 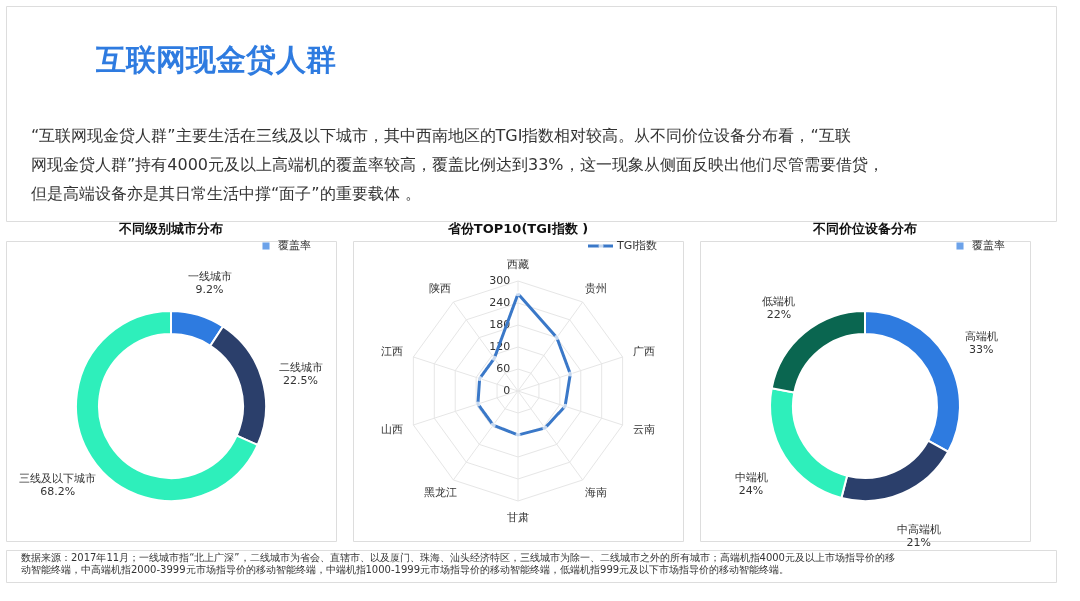 What do you see at coordinates (457, 164) in the screenshot?
I see `text: 网现金贷人群”持有4000元及以上高端机的覆盖率较高，覆盖比例达到33%，这一现象从侧面反映出他们尽管需要借贷，` at bounding box center [457, 164].